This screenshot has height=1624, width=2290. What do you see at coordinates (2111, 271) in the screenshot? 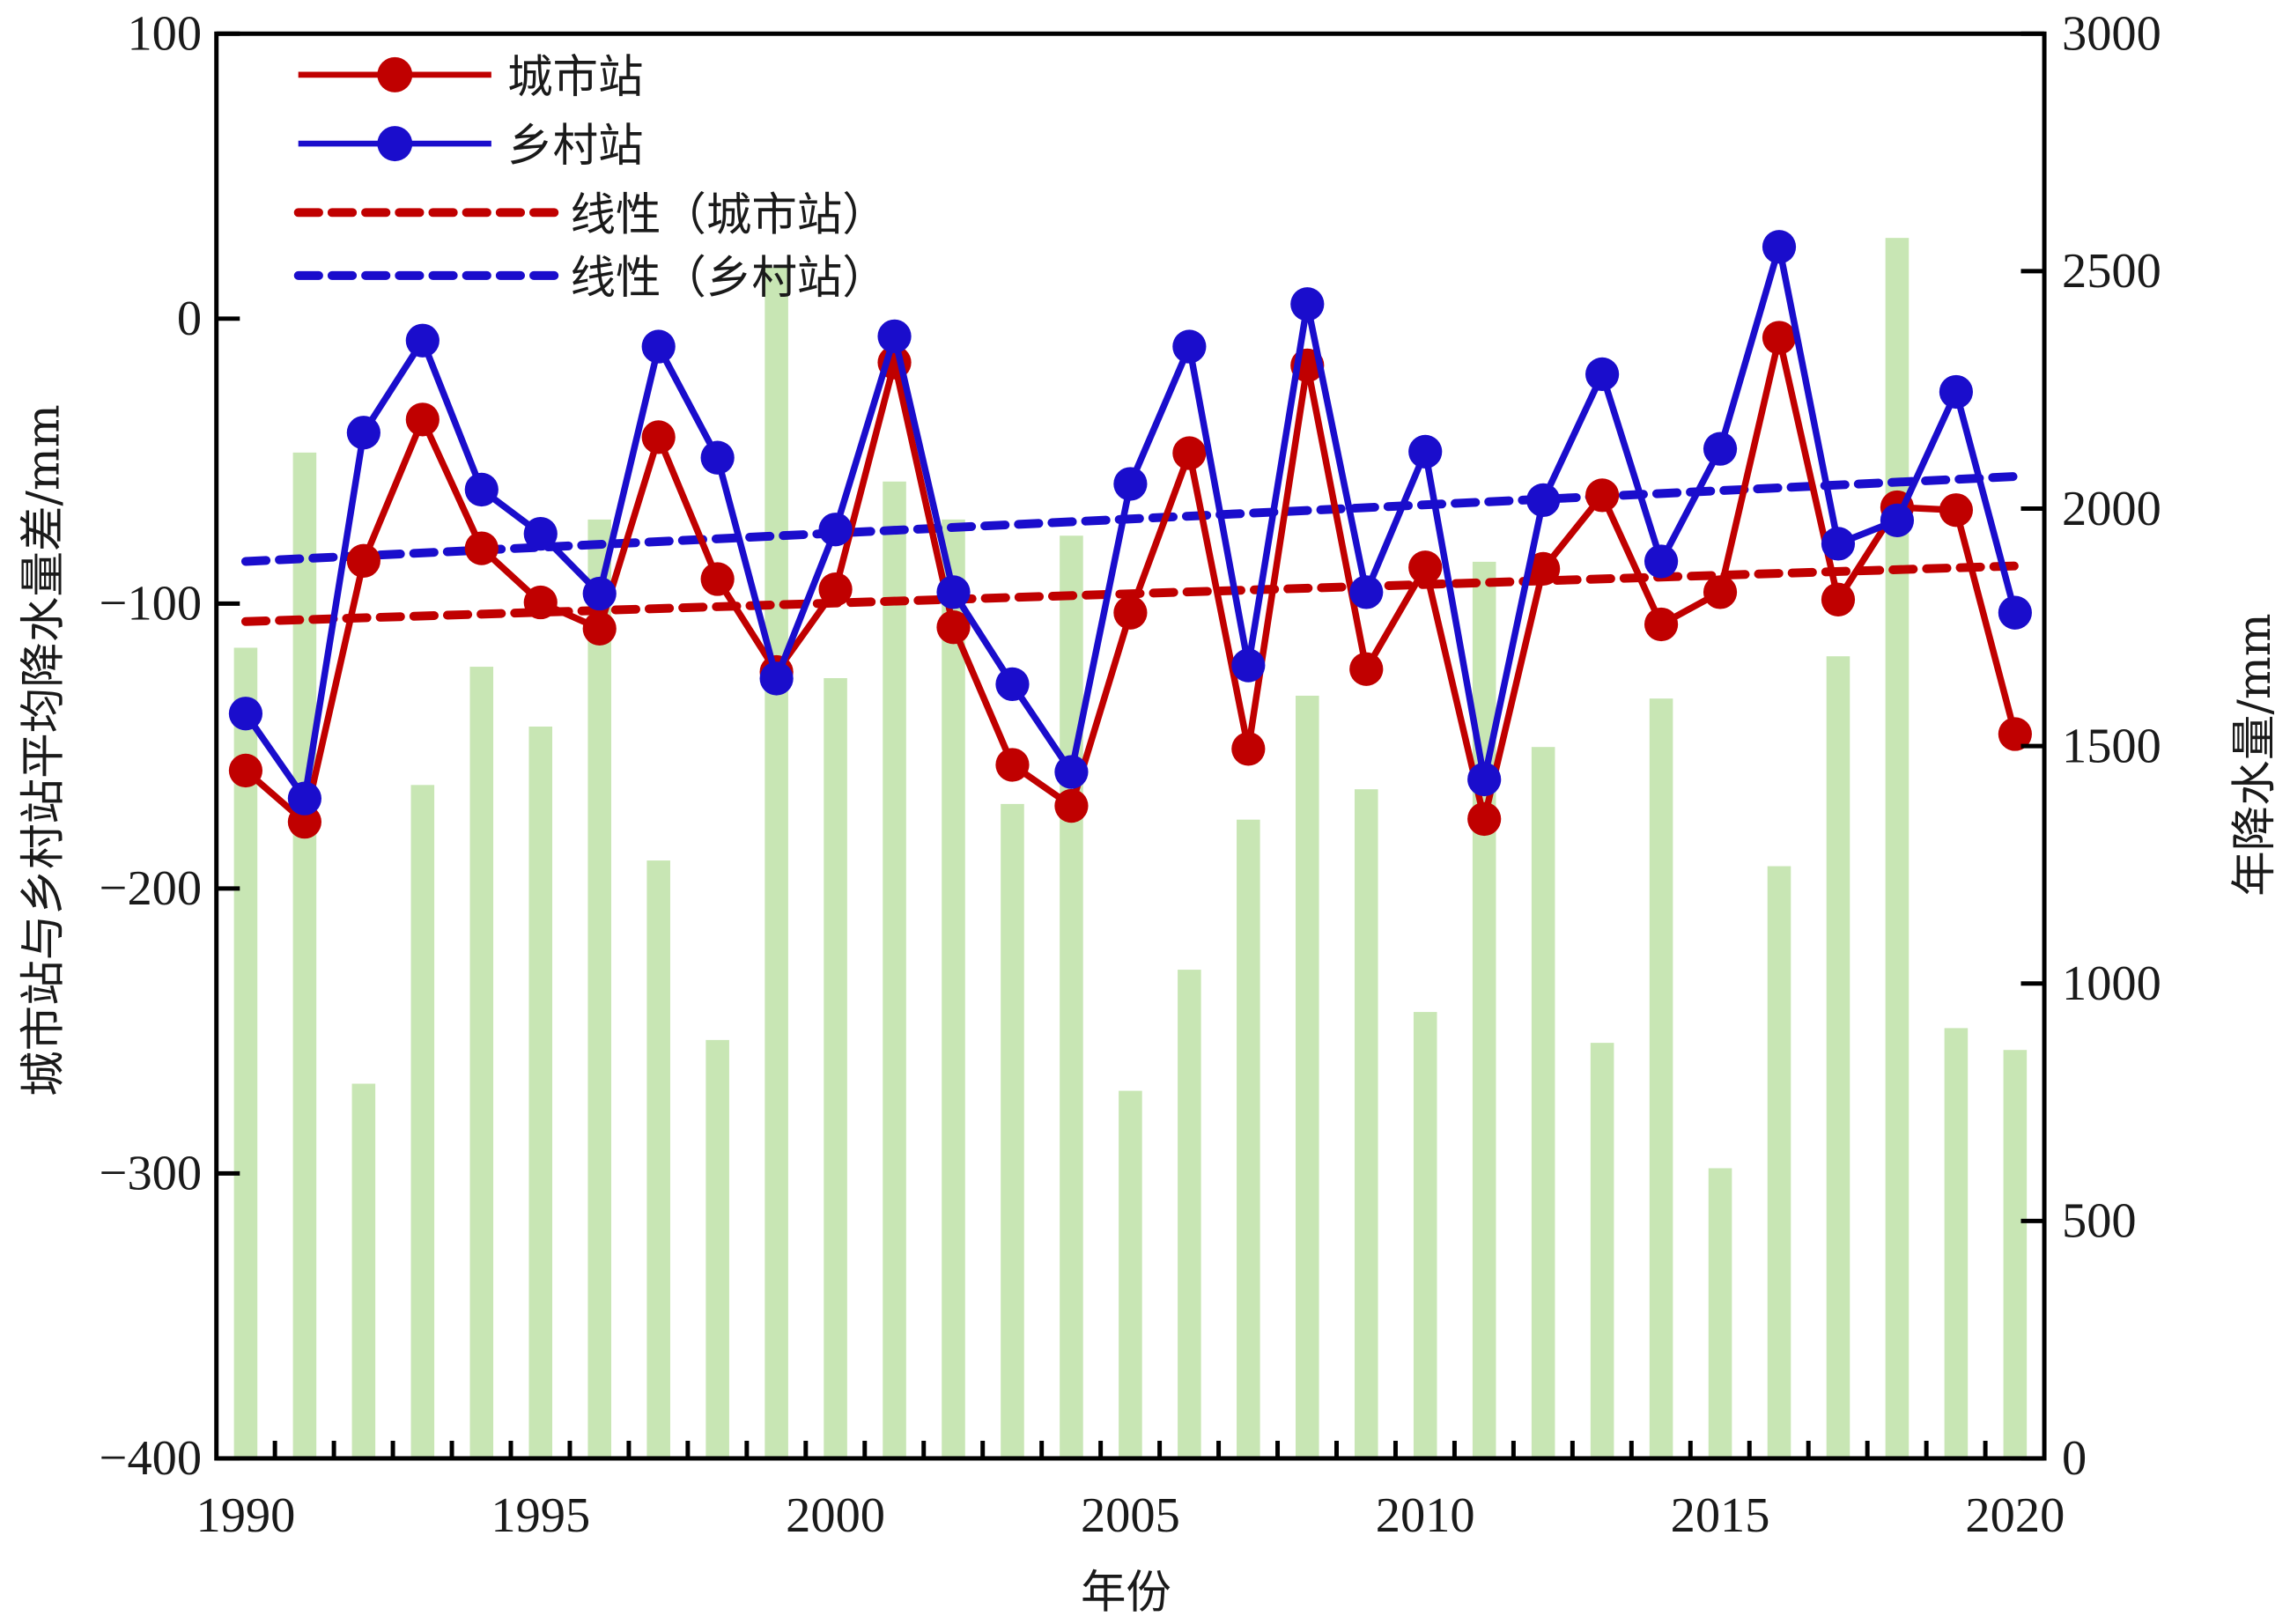
I see `y-right-tick-label: 2500` at bounding box center [2111, 271].